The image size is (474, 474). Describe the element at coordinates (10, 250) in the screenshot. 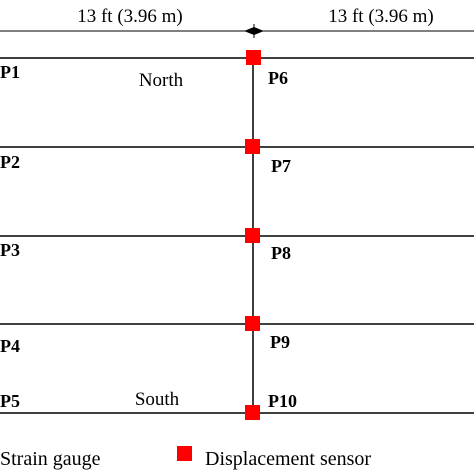

I see `gauge-label-p3: P3` at that location.